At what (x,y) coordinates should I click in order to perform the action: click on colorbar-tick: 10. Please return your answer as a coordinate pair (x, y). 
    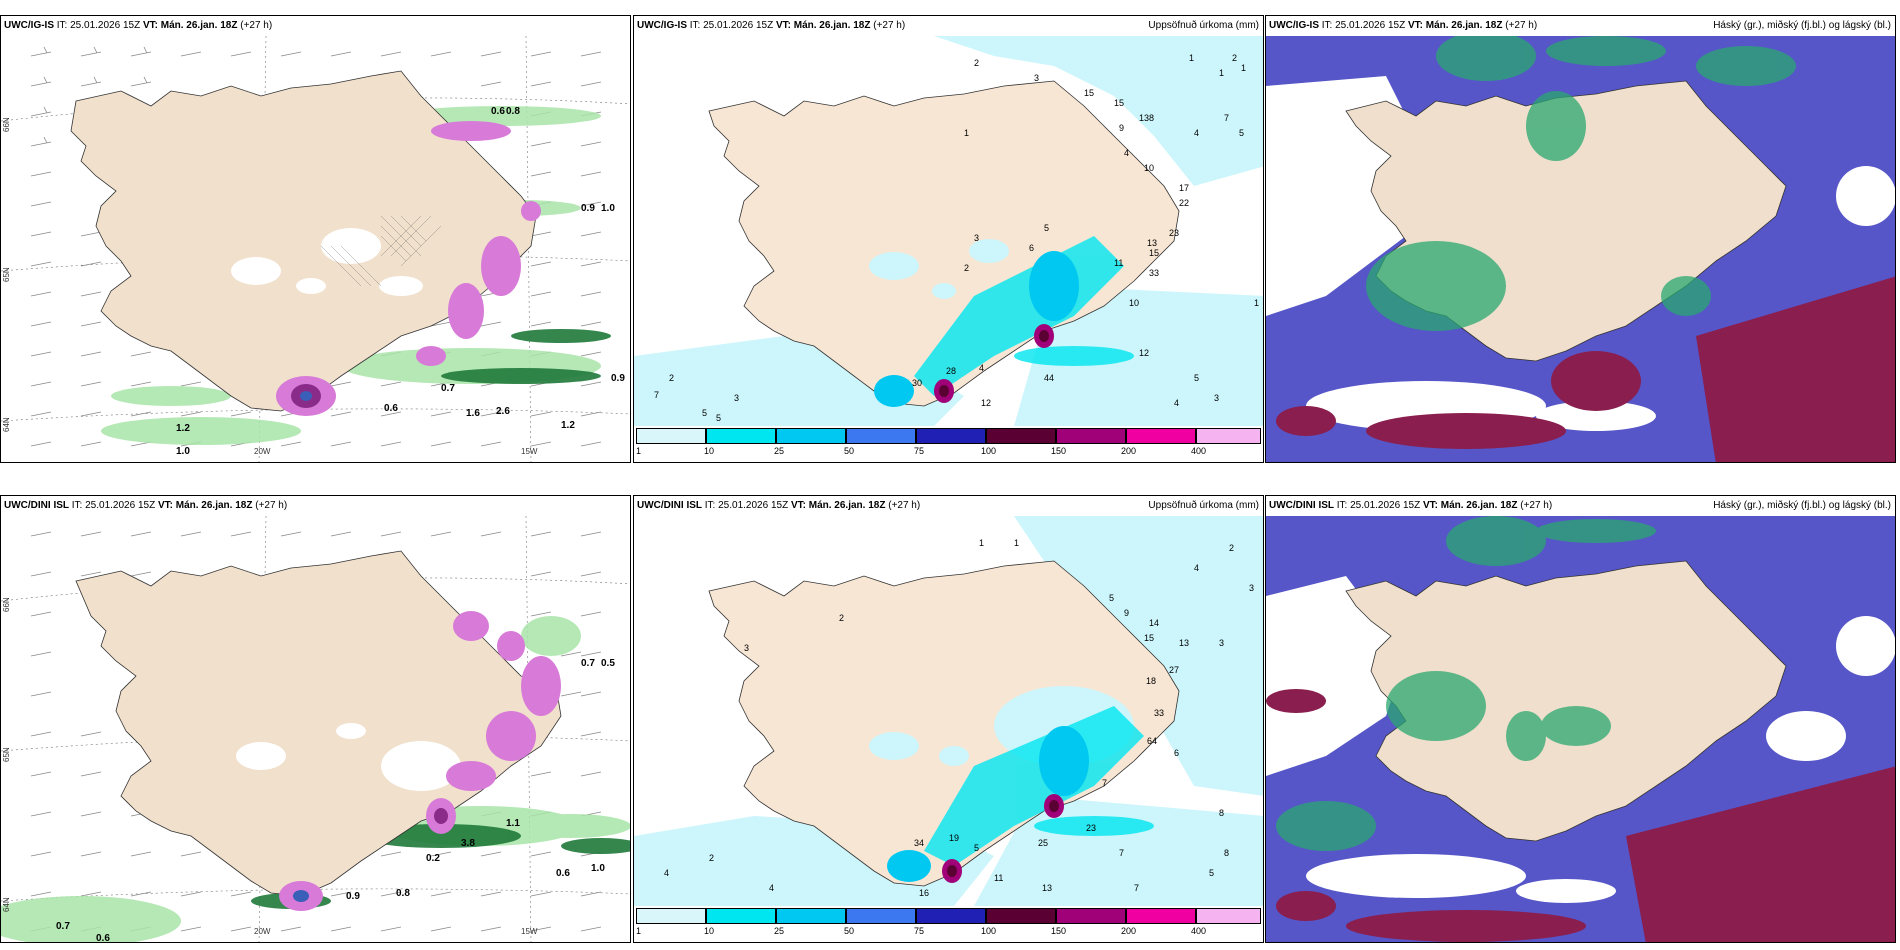
    Looking at the image, I should click on (709, 931).